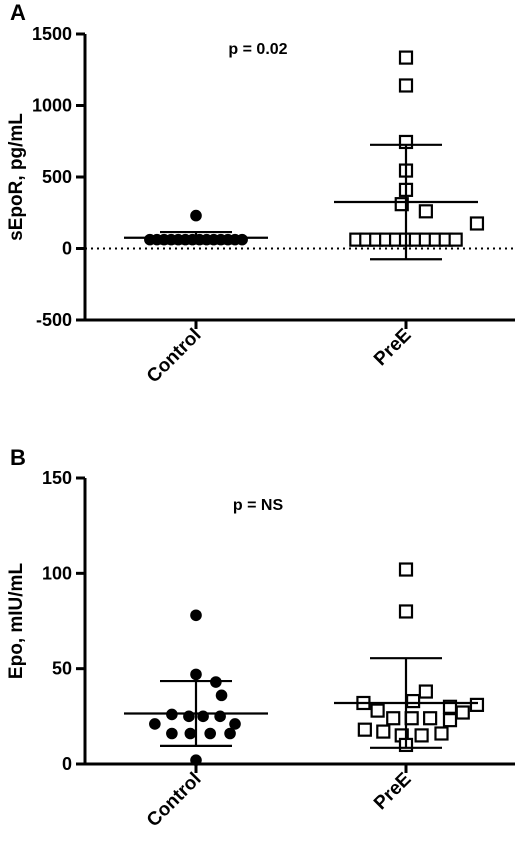 Image resolution: width=520 pixels, height=842 pixels. Describe the element at coordinates (16, 177) in the screenshot. I see `y-axis-label: sEpoR, pg/mL` at that location.